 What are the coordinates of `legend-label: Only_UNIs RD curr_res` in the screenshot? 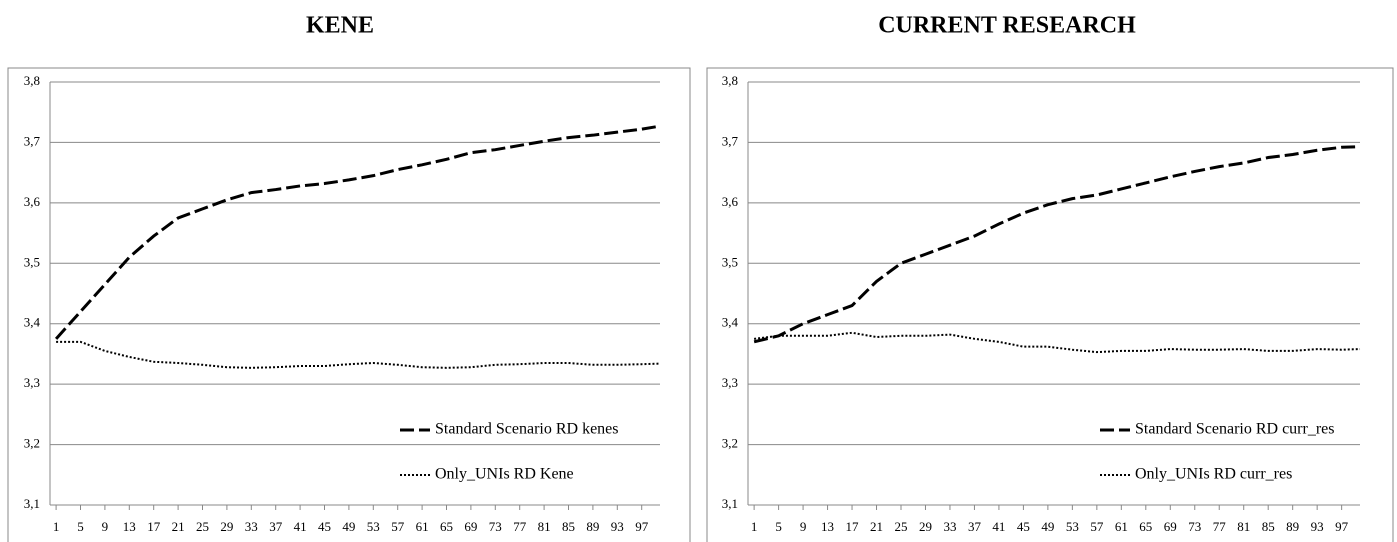 It's located at (1213, 474).